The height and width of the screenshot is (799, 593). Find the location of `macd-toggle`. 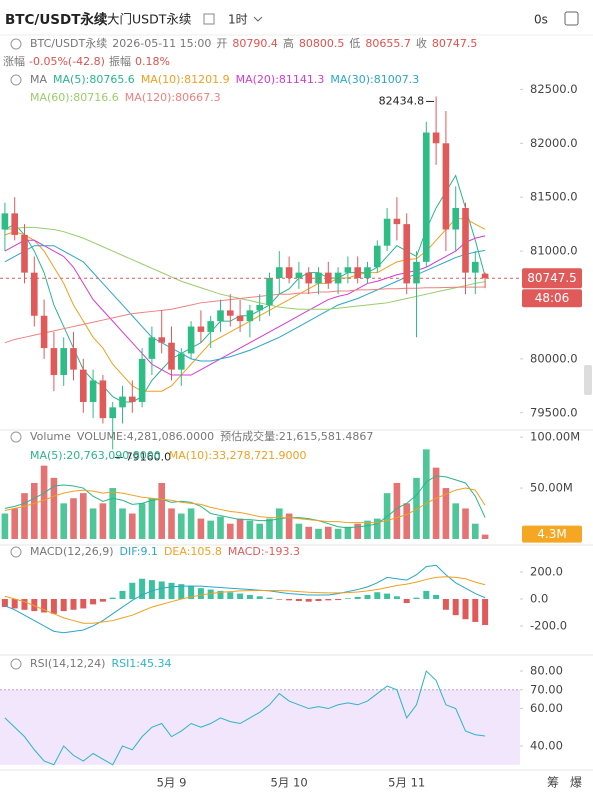

macd-toggle is located at coordinates (16, 552).